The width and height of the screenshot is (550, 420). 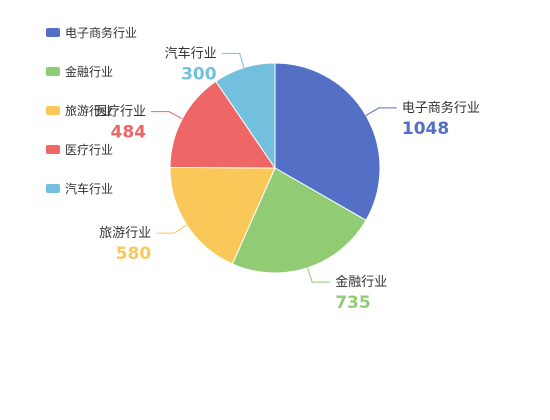 I want to click on legend-item-ecommerce: 电子商务行业, so click(x=91, y=32).